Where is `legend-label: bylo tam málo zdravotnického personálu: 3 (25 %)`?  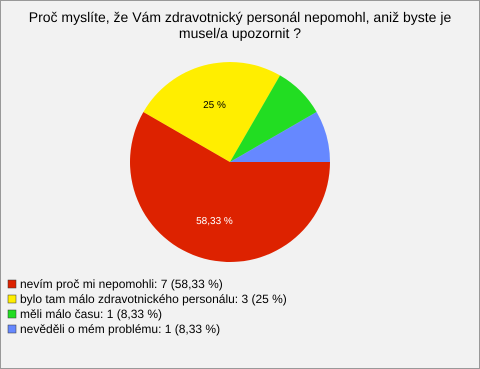 legend-label: bylo tam málo zdravotnického personálu: 3 (25 %) is located at coordinates (153, 299).